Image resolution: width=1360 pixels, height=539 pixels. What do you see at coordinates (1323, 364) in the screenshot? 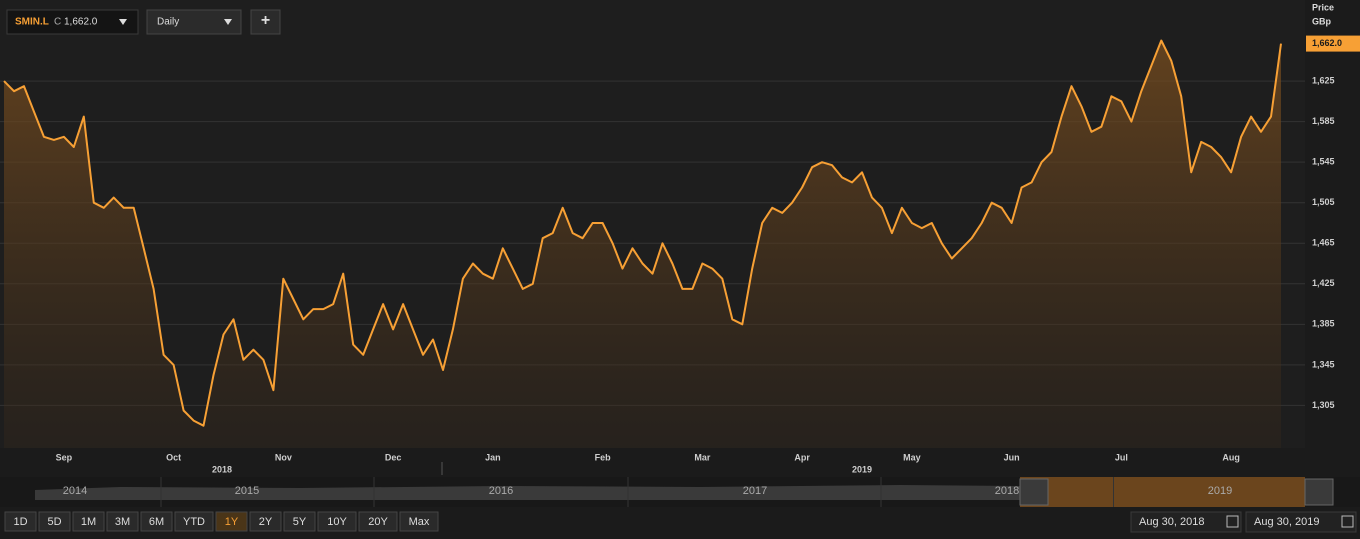
I see `y-tick-label: 1,345` at bounding box center [1323, 364].